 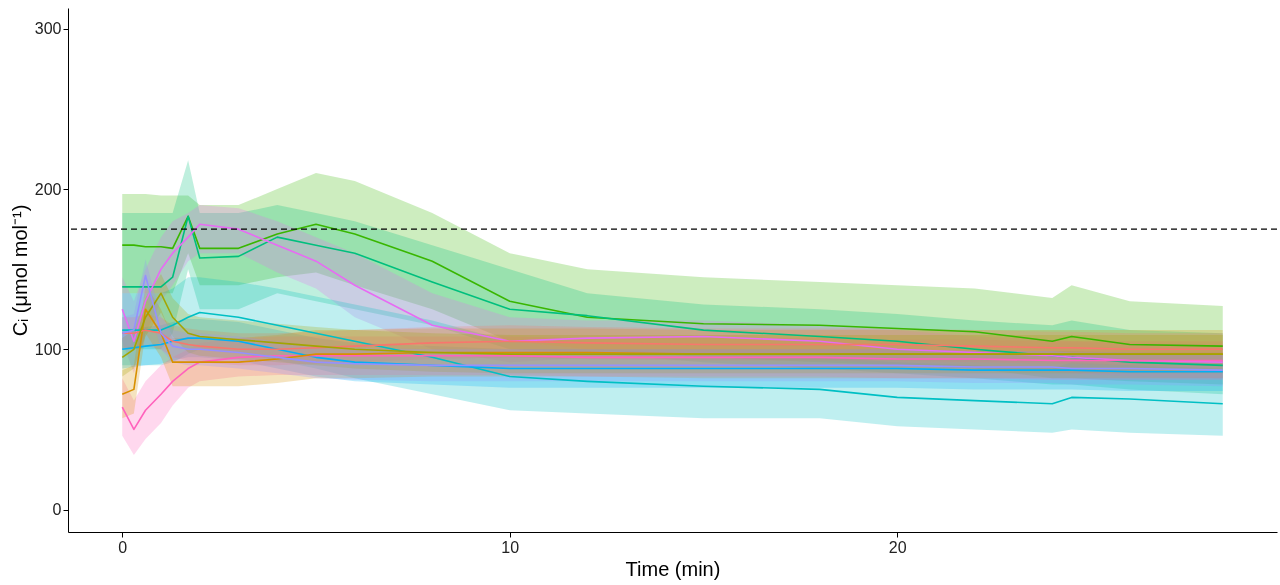 What do you see at coordinates (48, 189) in the screenshot?
I see `y-tick-label: 200` at bounding box center [48, 189].